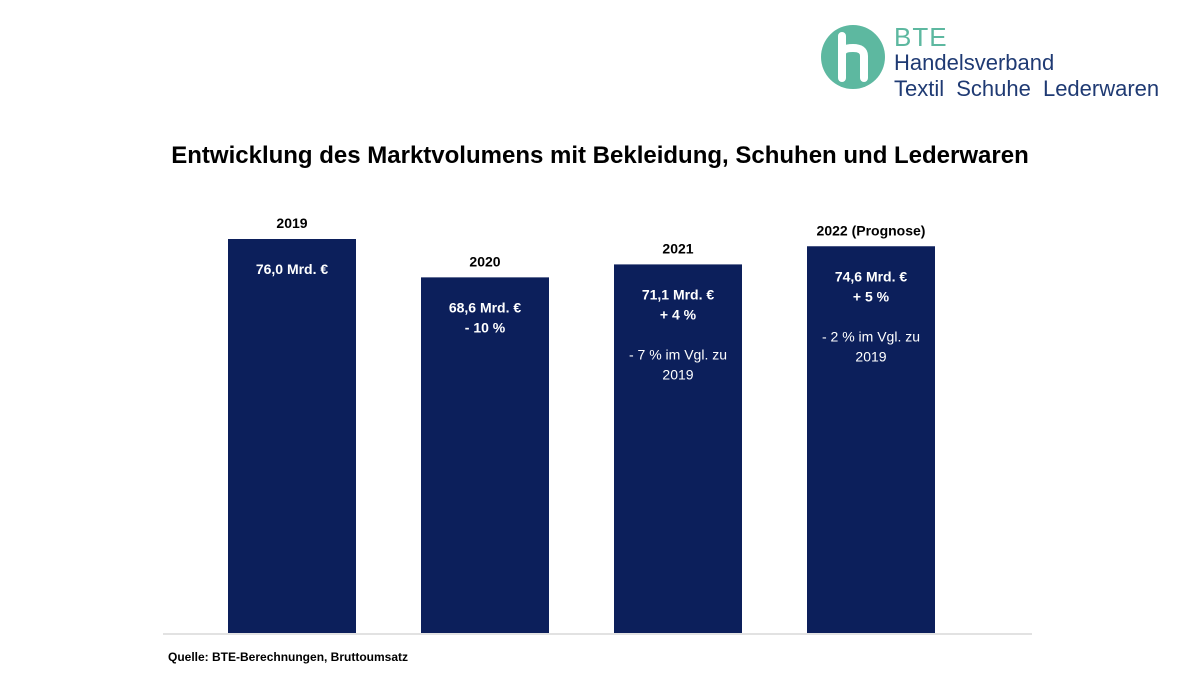 Image resolution: width=1200 pixels, height=675 pixels. Describe the element at coordinates (1027, 88) in the screenshot. I see `logo-subtitle-line: Textil Schuhe Lederwaren` at that location.